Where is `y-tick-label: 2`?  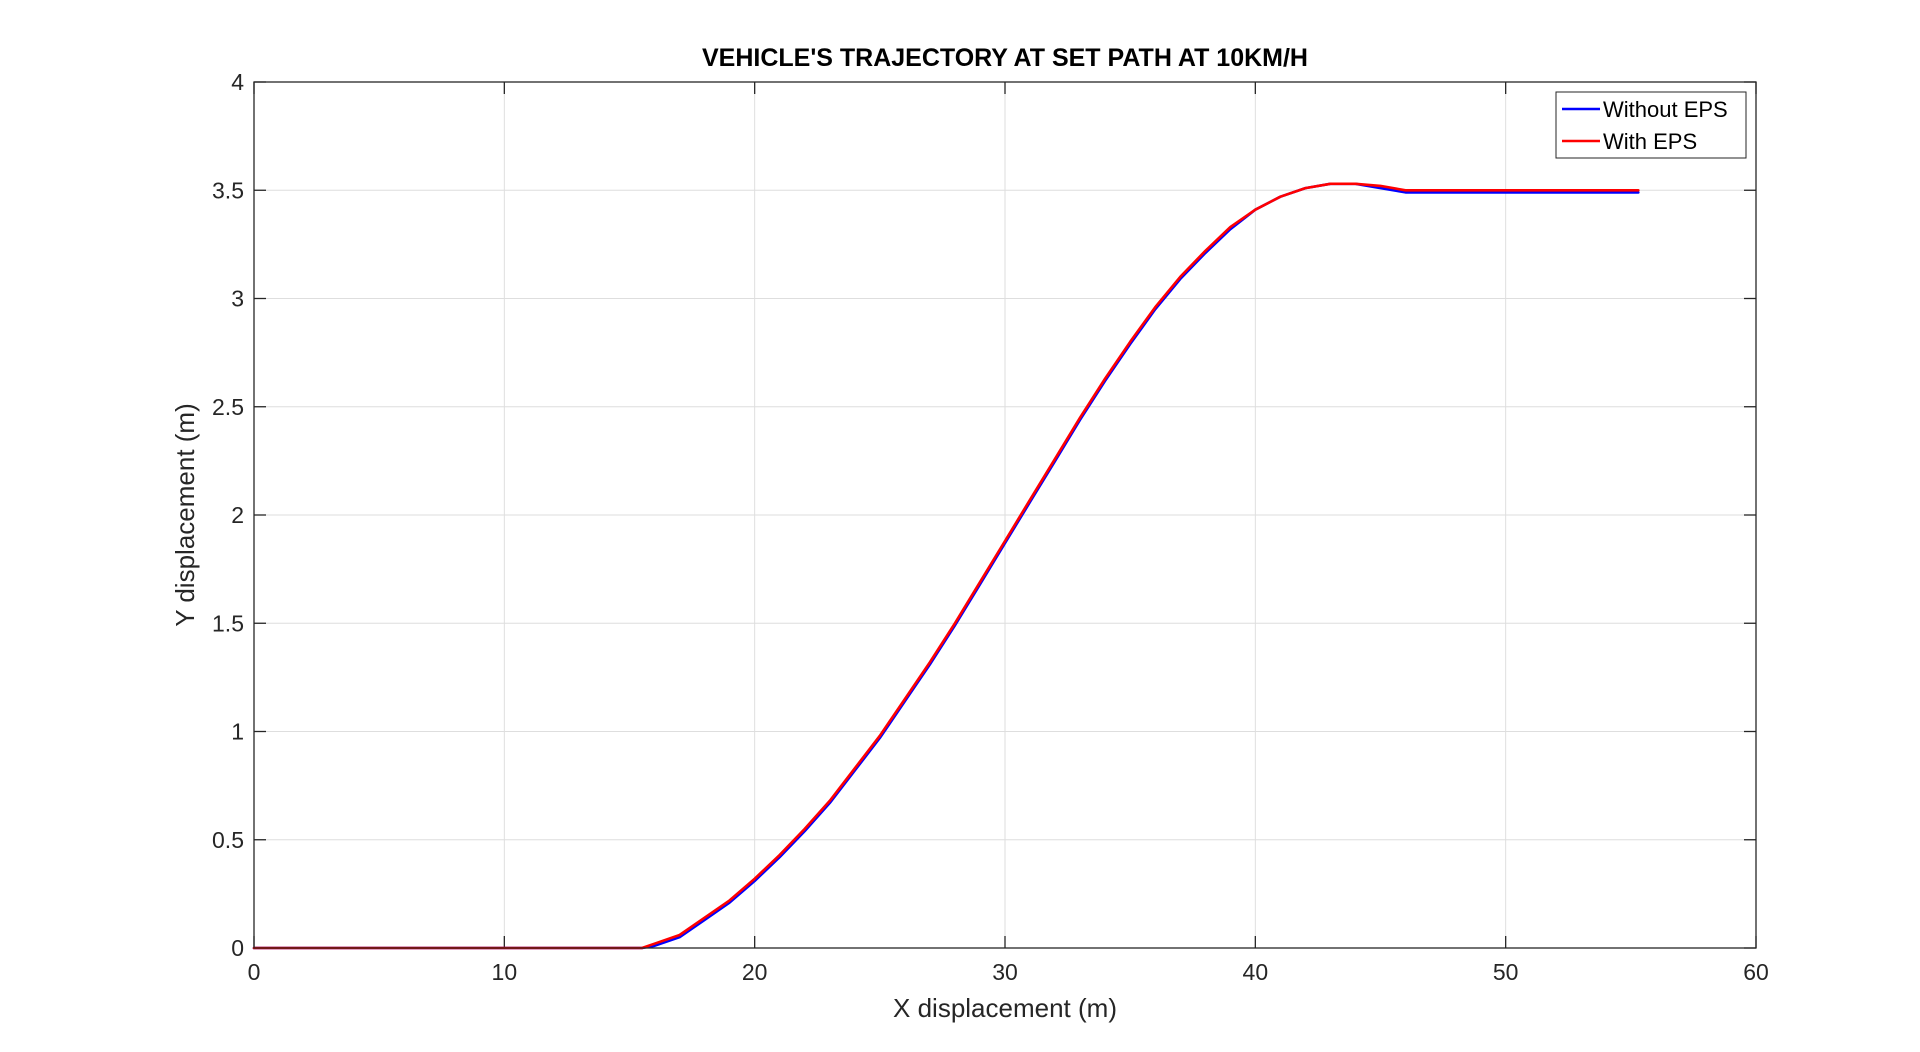
y-tick-label: 2 is located at coordinates (237, 515).